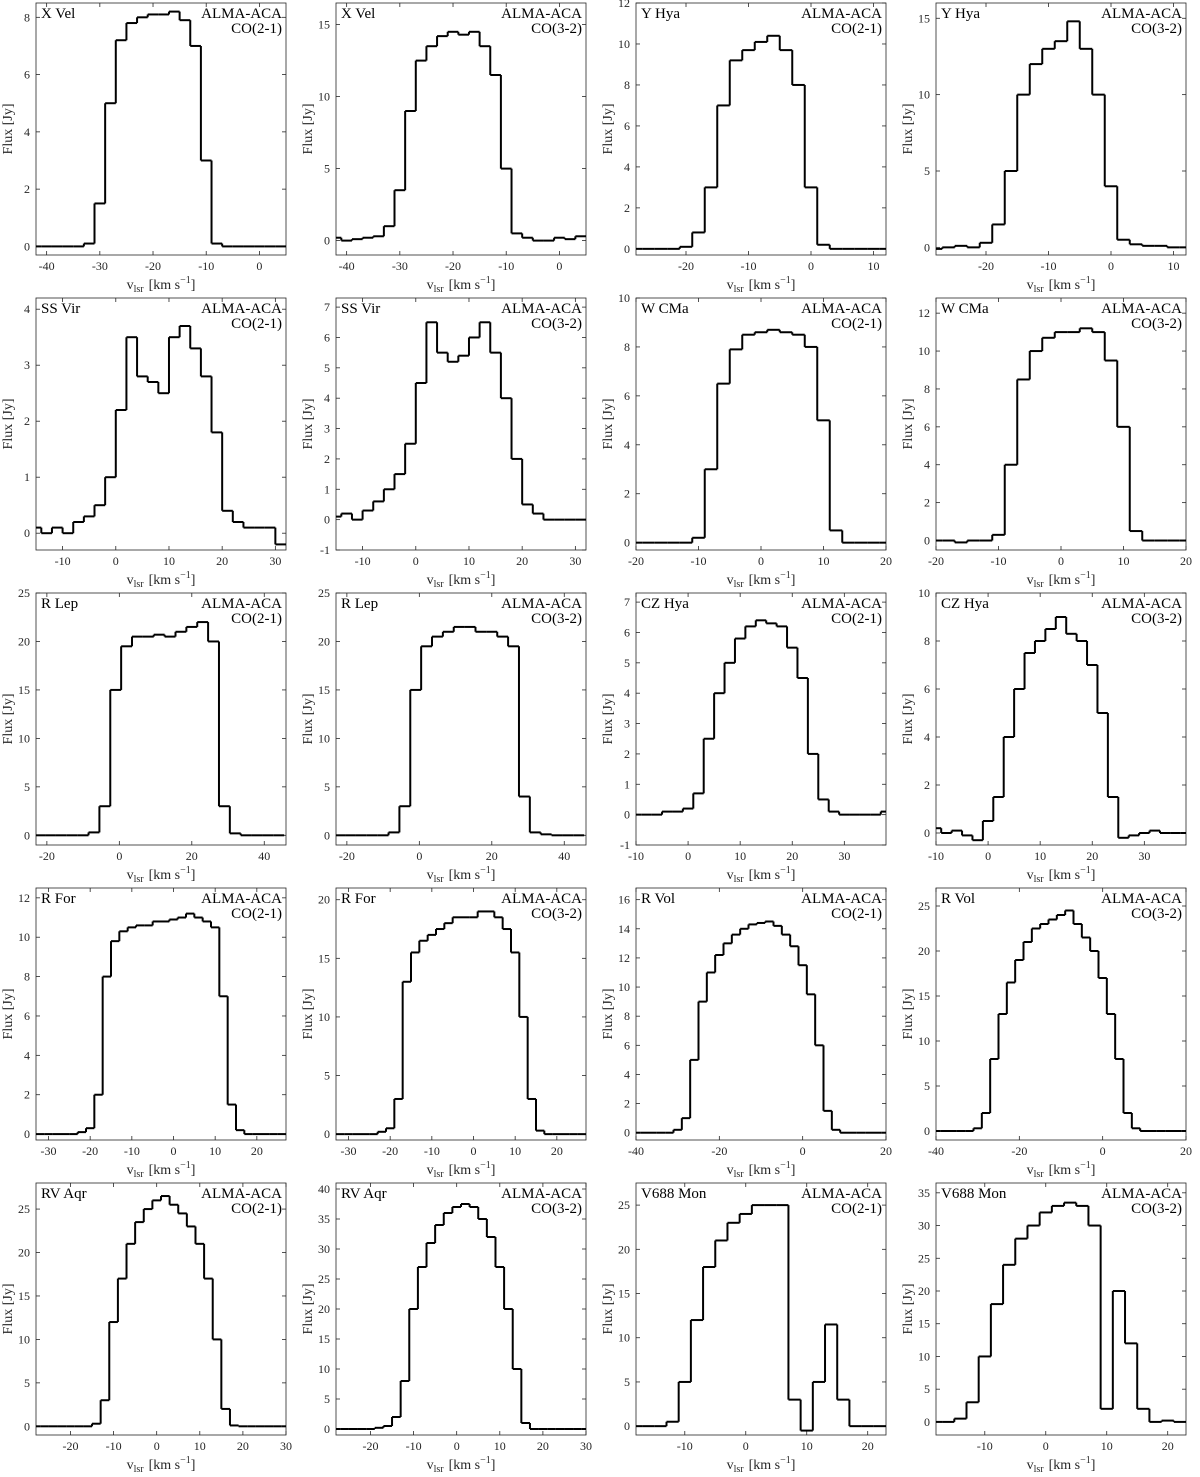 This screenshot has height=1477, width=1200. I want to click on y-tick-label: -1, so click(325, 550).